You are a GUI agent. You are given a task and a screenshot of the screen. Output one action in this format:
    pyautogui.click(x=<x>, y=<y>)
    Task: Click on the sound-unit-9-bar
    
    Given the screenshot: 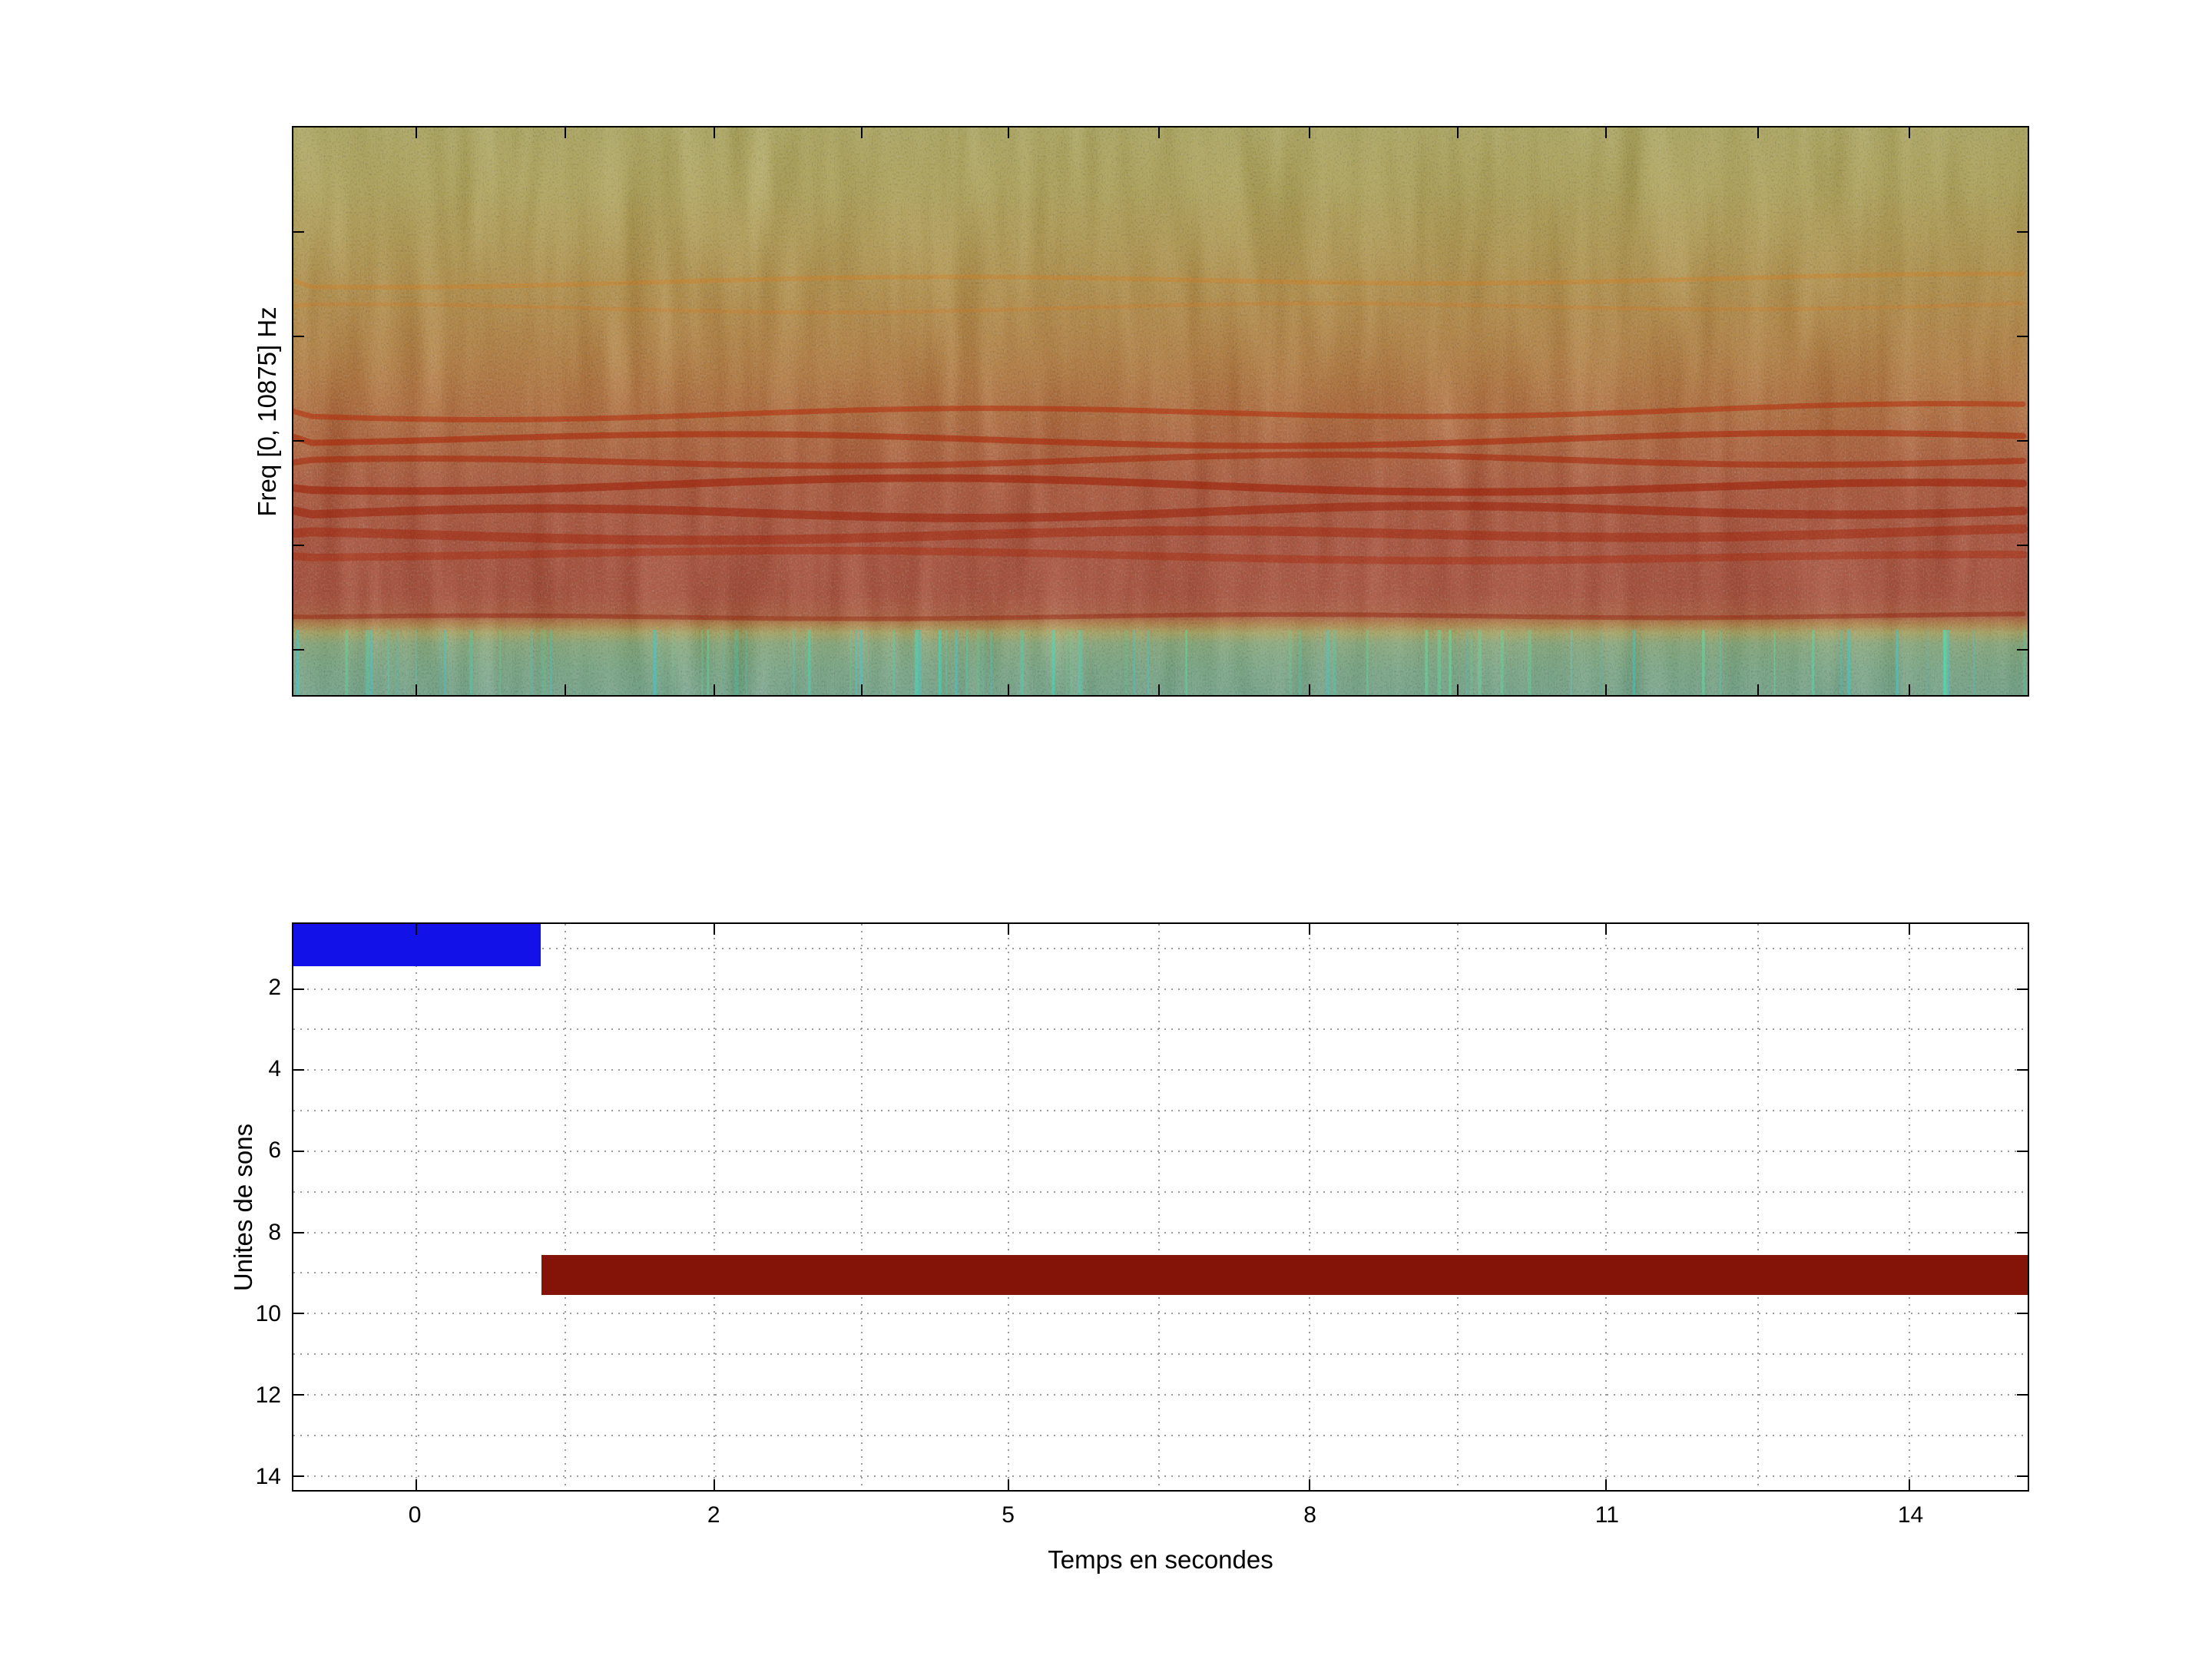 What is the action you would take?
    pyautogui.click(x=1284, y=1275)
    